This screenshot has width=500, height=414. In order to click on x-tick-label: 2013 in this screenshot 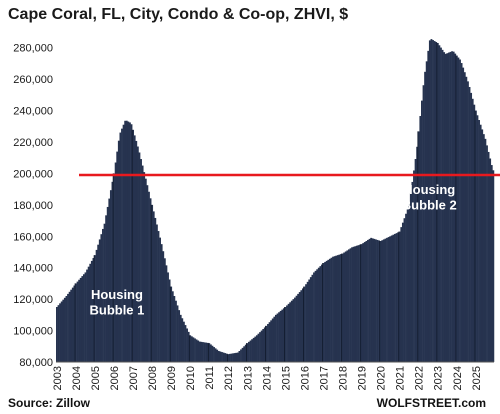, I will do `click(248, 378)`.